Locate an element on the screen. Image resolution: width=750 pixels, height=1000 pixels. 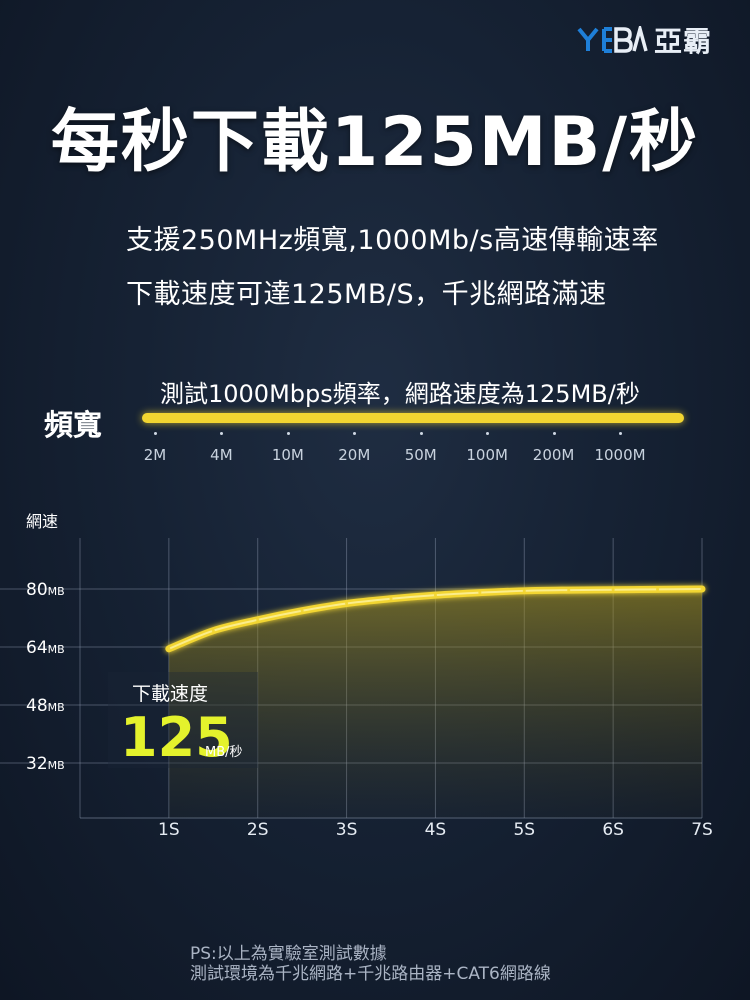
y-tick-label: 48MB is located at coordinates (45, 706).